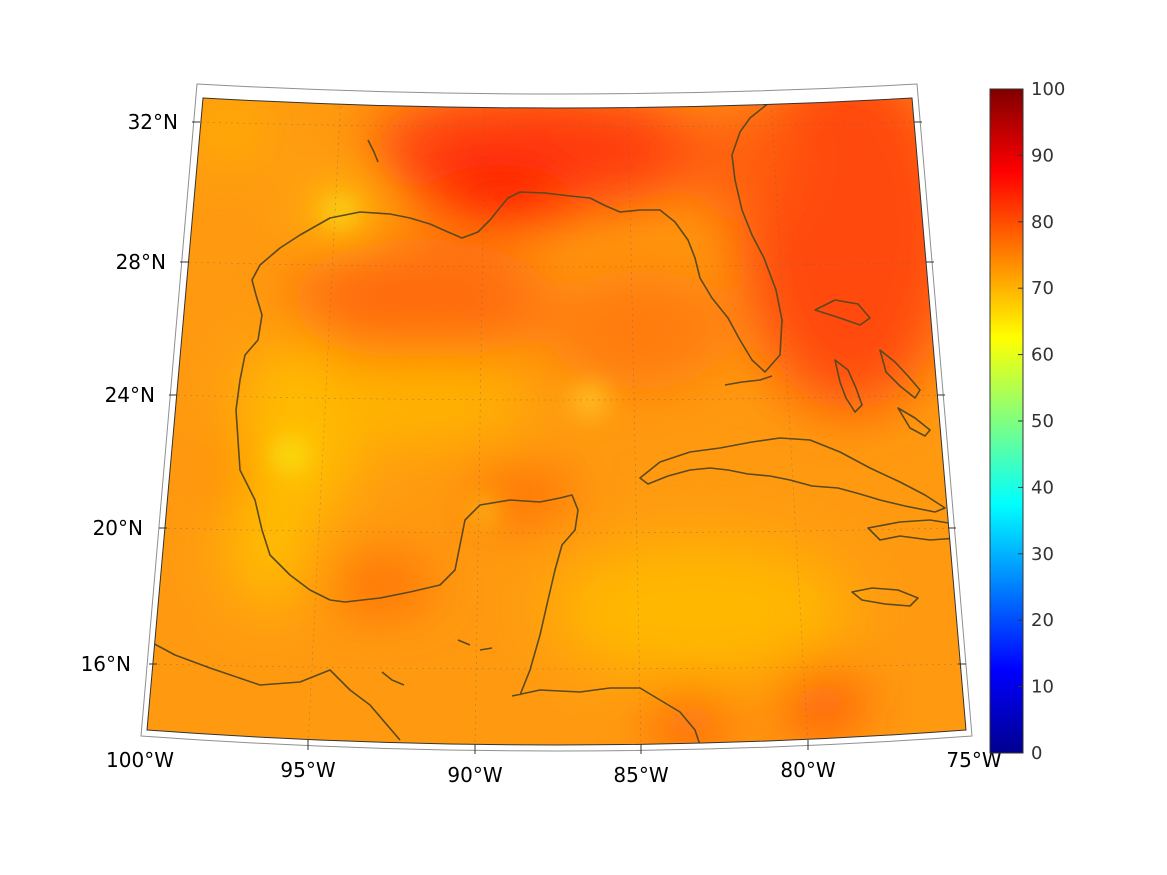 Image resolution: width=1167 pixels, height=875 pixels. What do you see at coordinates (872, 368) in the screenshot?
I see `bahamas` at bounding box center [872, 368].